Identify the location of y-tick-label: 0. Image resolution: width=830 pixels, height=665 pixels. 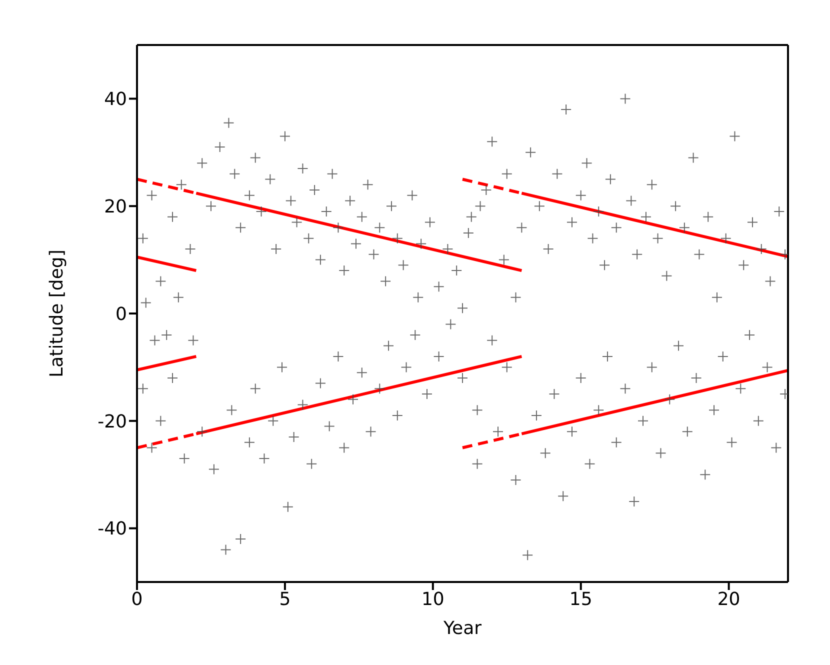
(121, 314).